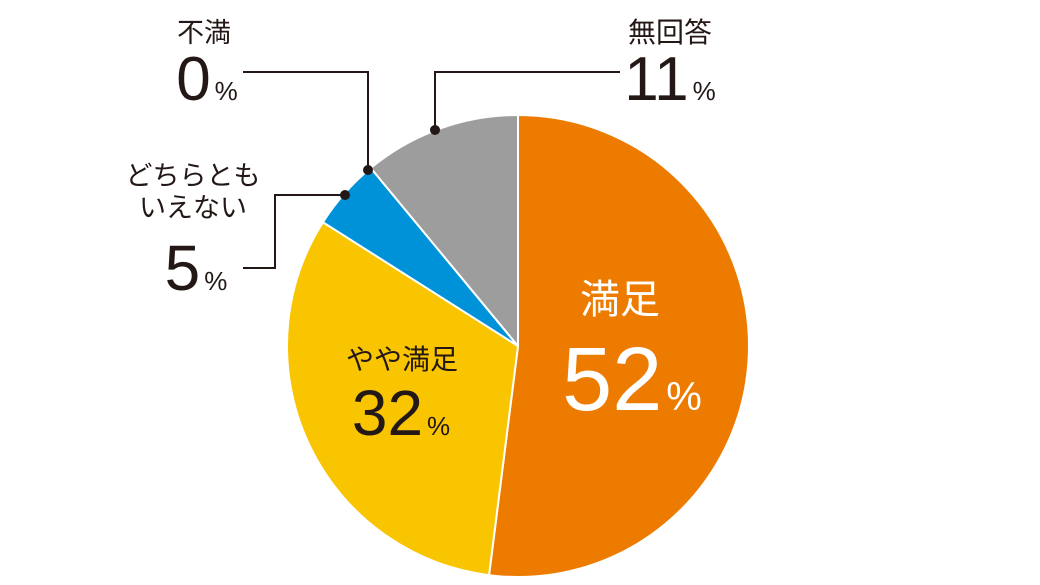 The width and height of the screenshot is (1040, 585). What do you see at coordinates (368, 170) in the screenshot?
I see `leader-dot-dissatisfied` at bounding box center [368, 170].